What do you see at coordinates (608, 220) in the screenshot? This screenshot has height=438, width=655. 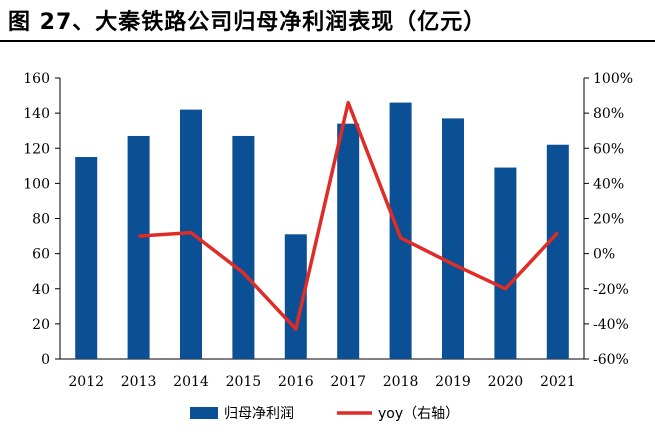 I see `right-tick-label: 20%` at bounding box center [608, 220].